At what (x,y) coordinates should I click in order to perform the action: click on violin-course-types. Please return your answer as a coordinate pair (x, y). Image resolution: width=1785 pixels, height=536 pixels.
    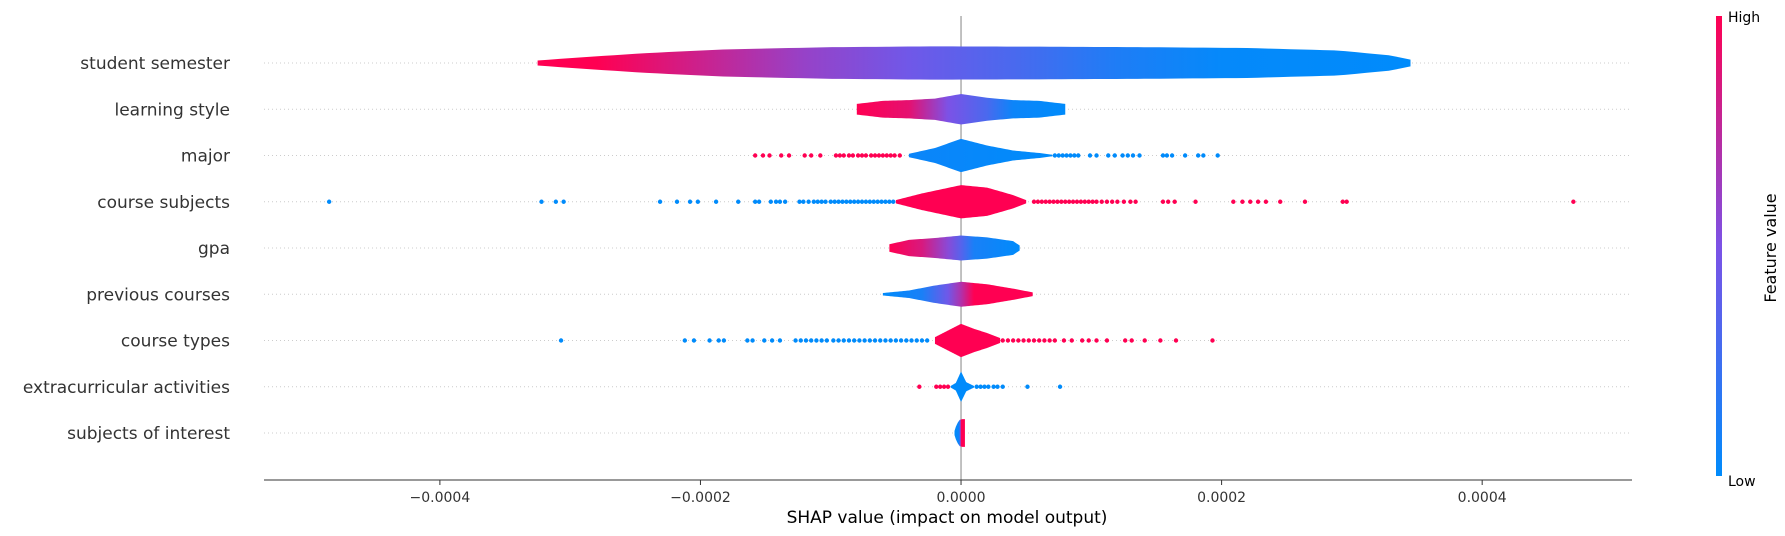
    Looking at the image, I should click on (967, 340).